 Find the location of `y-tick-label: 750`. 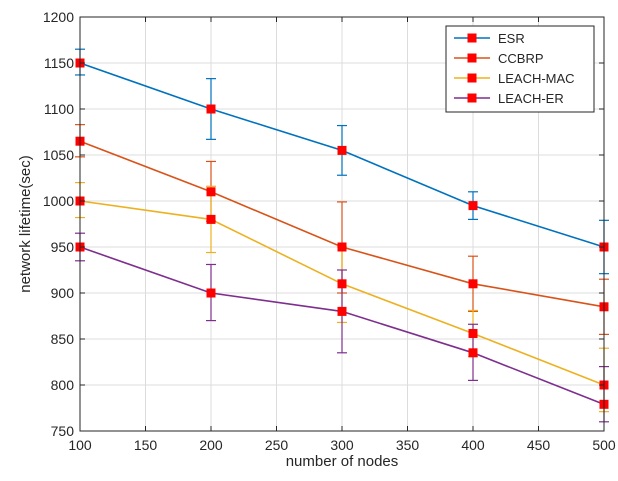

y-tick-label: 750 is located at coordinates (63, 431).